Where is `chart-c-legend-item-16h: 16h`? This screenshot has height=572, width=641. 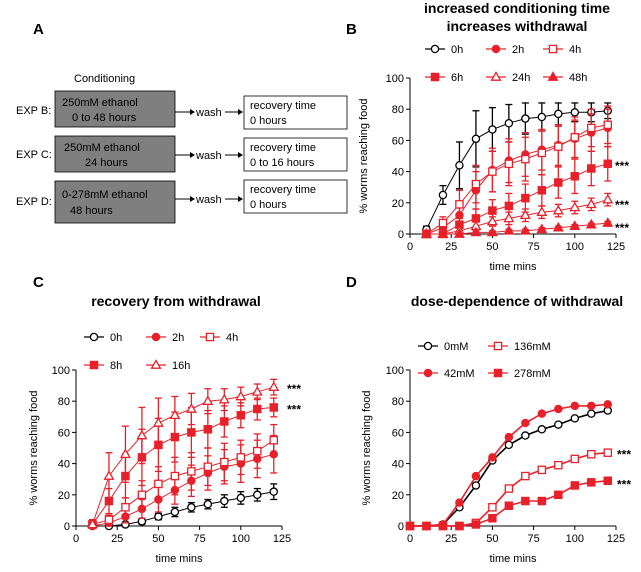
chart-c-legend-item-16h: 16h is located at coordinates (168, 365).